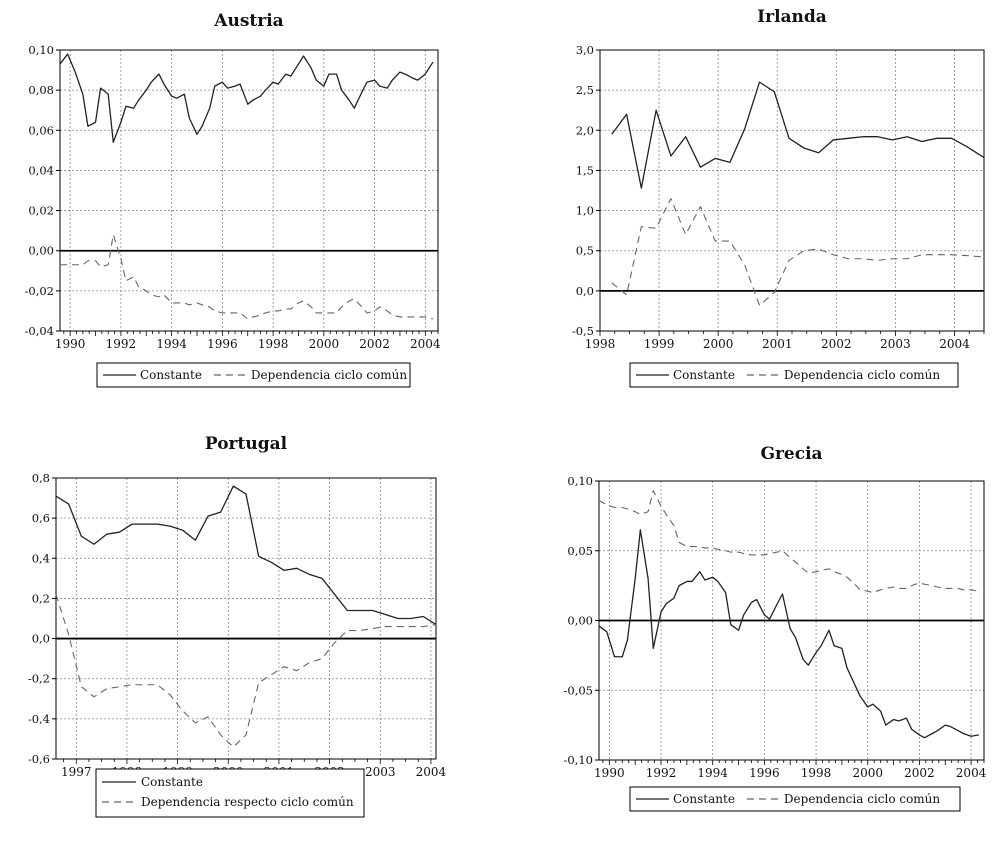 The height and width of the screenshot is (846, 1001). What do you see at coordinates (41, 478) in the screenshot?
I see `y-tick-label: 0,8` at bounding box center [41, 478].